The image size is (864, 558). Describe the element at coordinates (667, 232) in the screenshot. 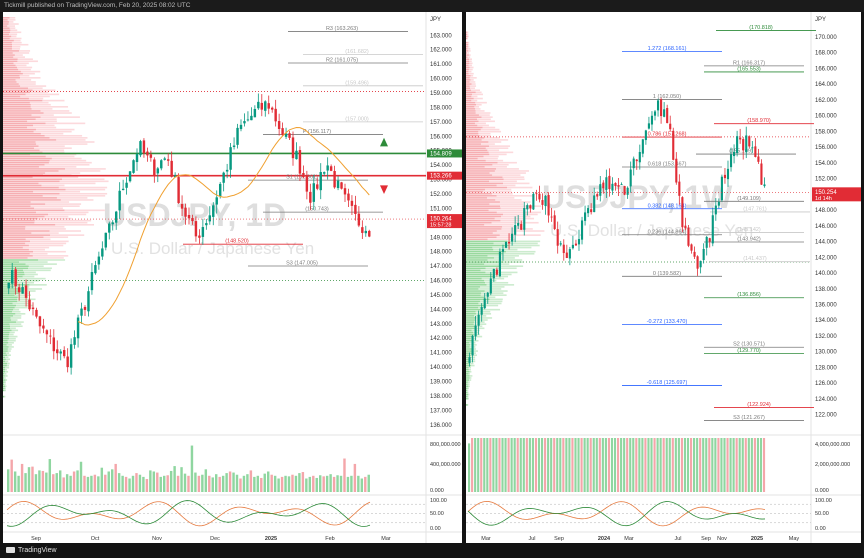

I see `level-label: 0.236 (144.864)` at that location.